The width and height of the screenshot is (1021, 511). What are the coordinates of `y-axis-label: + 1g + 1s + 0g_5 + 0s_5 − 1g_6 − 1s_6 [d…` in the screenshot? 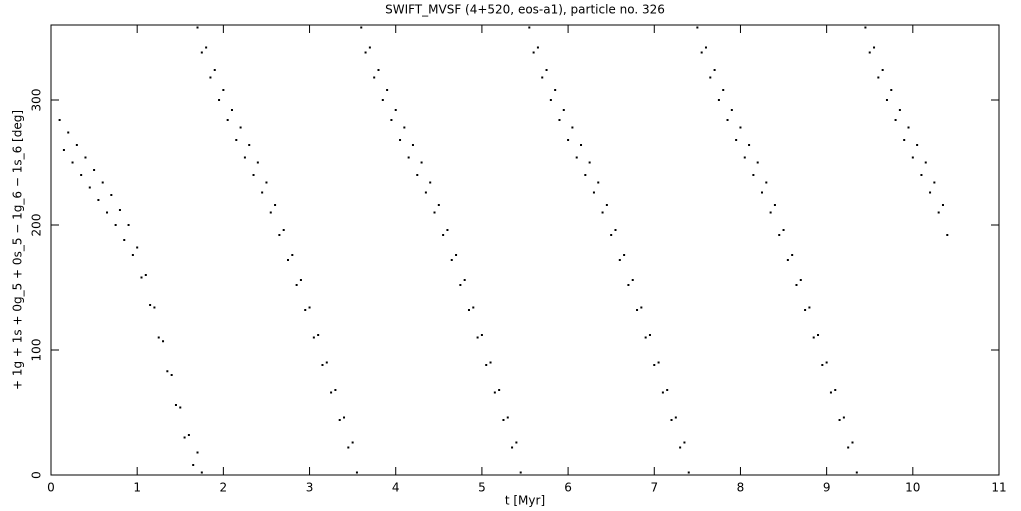 It's located at (18, 250).